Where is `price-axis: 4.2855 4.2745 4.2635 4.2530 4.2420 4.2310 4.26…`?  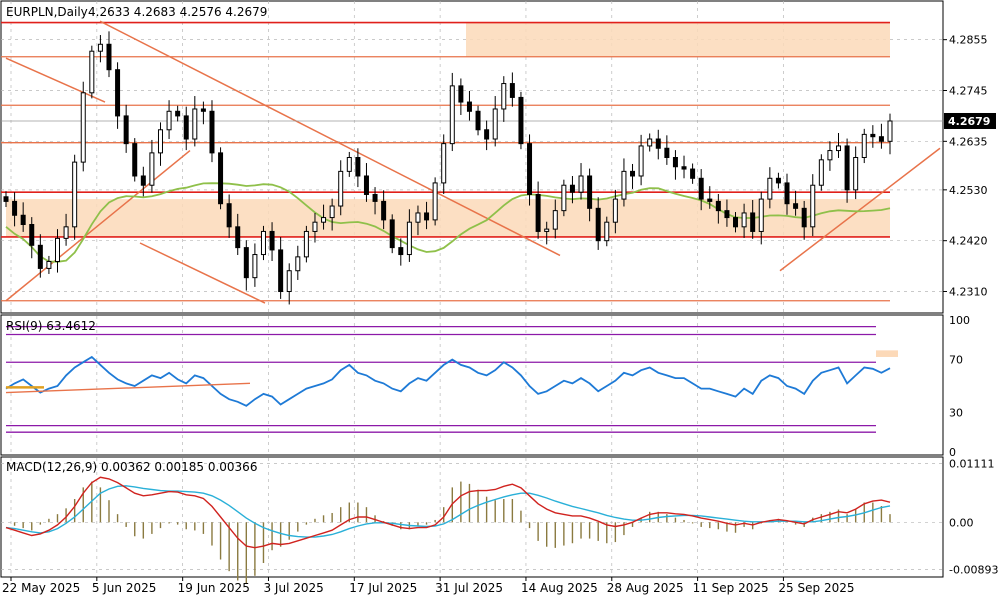 price-axis: 4.2855 4.2745 4.2635 4.2530 4.2420 4.2310 4.26… is located at coordinates (969, 166).